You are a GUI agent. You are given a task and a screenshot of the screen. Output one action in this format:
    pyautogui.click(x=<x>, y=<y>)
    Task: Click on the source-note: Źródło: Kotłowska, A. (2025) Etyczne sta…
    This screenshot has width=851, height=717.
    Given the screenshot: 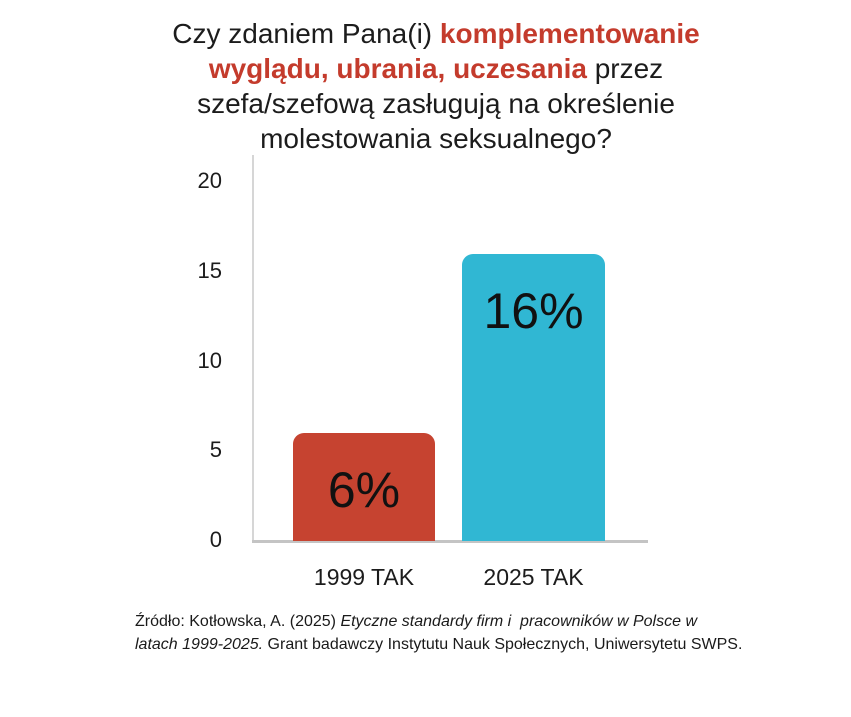 What is the action you would take?
    pyautogui.click(x=455, y=633)
    